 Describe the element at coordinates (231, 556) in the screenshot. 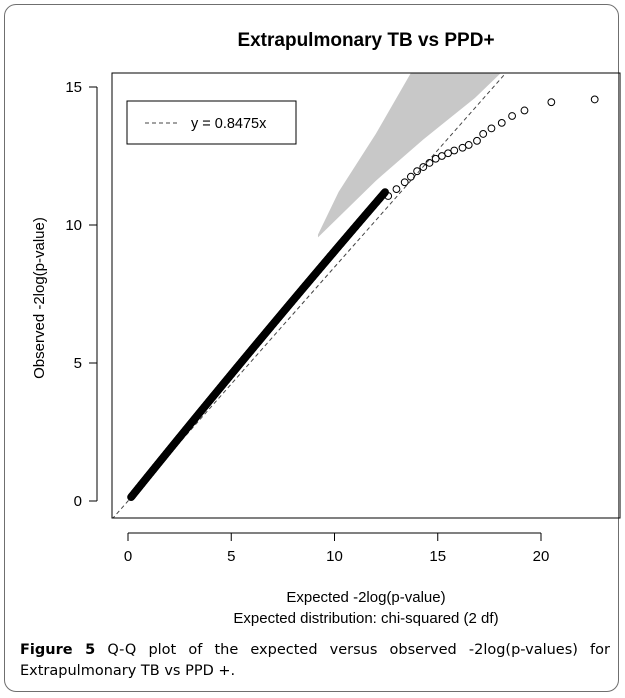

I see `x-tick-label: 5` at that location.